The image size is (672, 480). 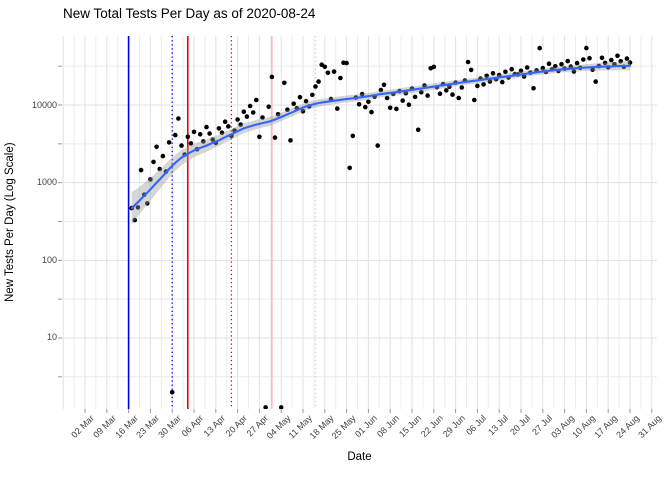 I want to click on x-tick-label: 09 Mar, so click(x=104, y=426).